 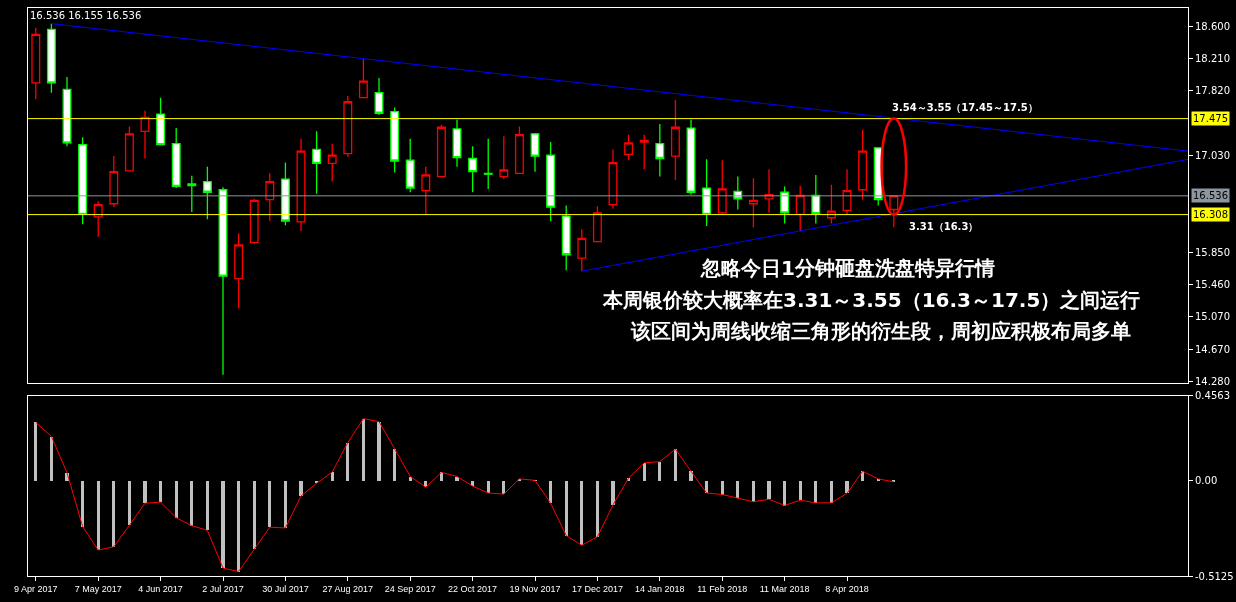 I want to click on y-tick-label: 14.280, so click(x=1212, y=381).